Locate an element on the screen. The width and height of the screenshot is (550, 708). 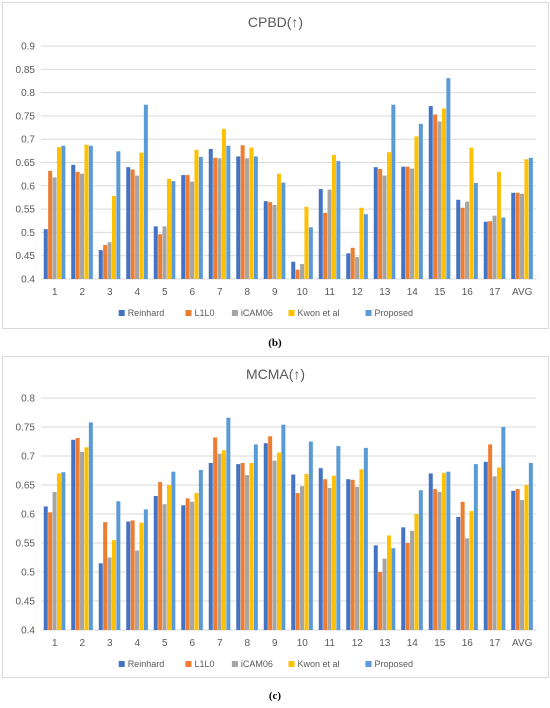
y-tick-label: 0.55 is located at coordinates (26, 544).